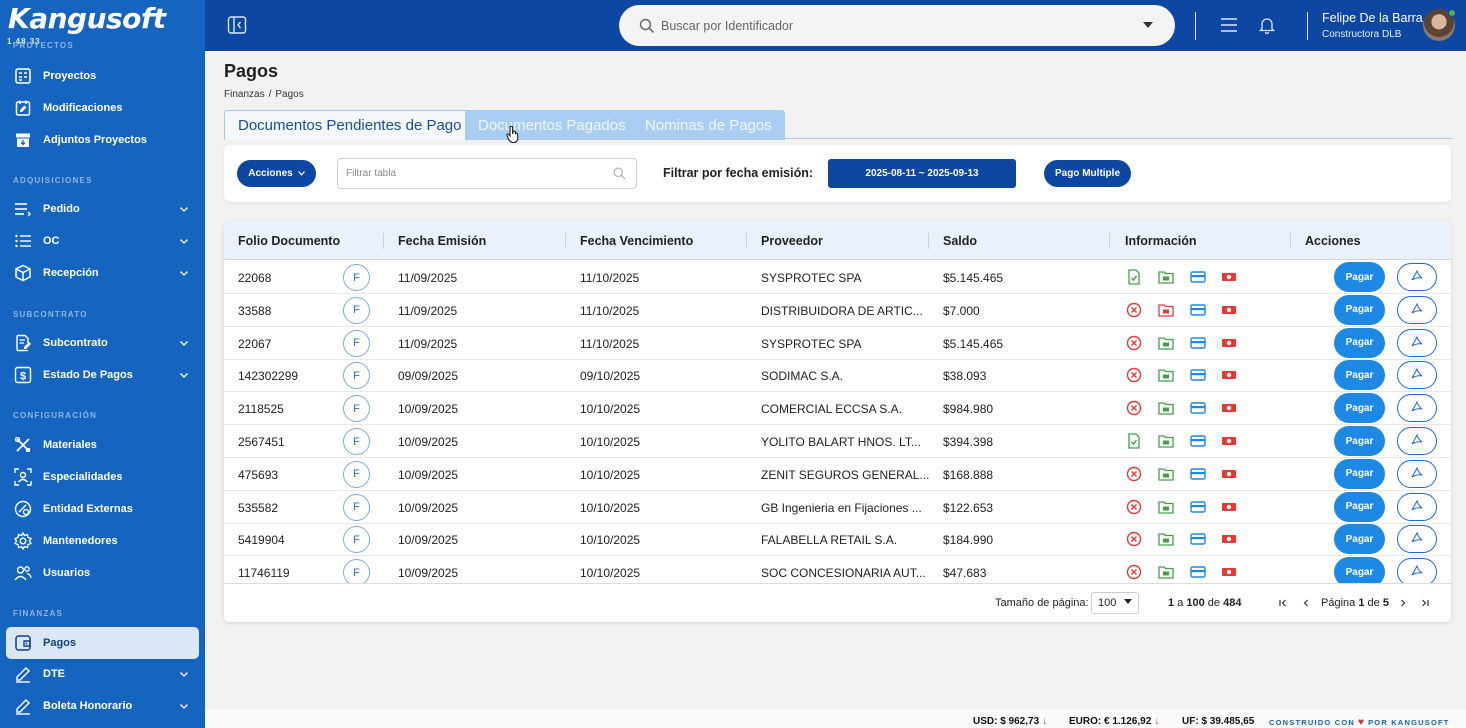 This screenshot has width=1466, height=728. What do you see at coordinates (289, 241) in the screenshot?
I see `column-header-folio: Folio Documento` at bounding box center [289, 241].